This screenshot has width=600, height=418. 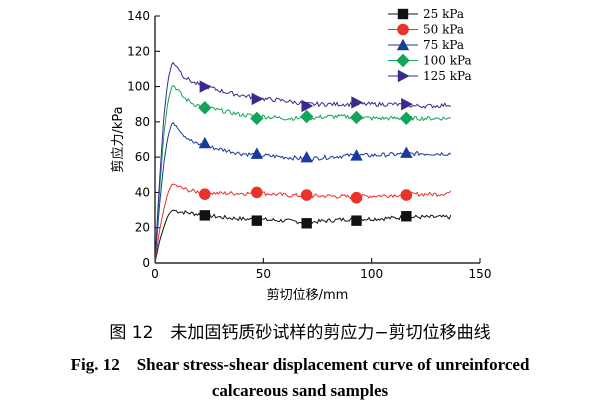 What do you see at coordinates (308, 295) in the screenshot?
I see `x-axis-title: 剪切位移/mm` at bounding box center [308, 295].